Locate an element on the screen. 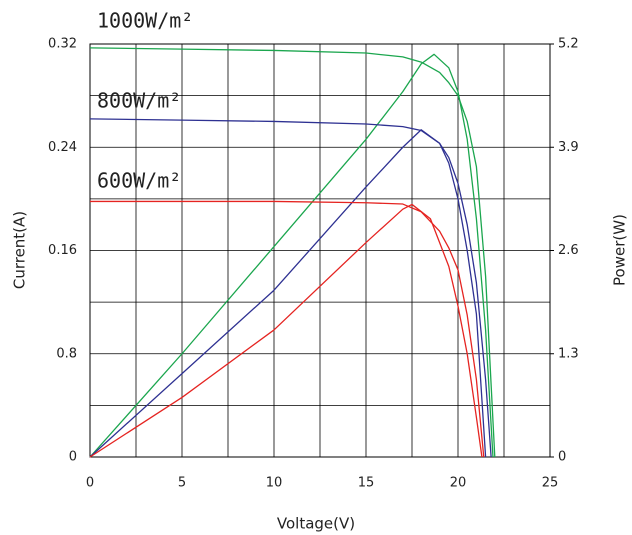 The image size is (632, 535). x-tick-label: 15 is located at coordinates (366, 483).